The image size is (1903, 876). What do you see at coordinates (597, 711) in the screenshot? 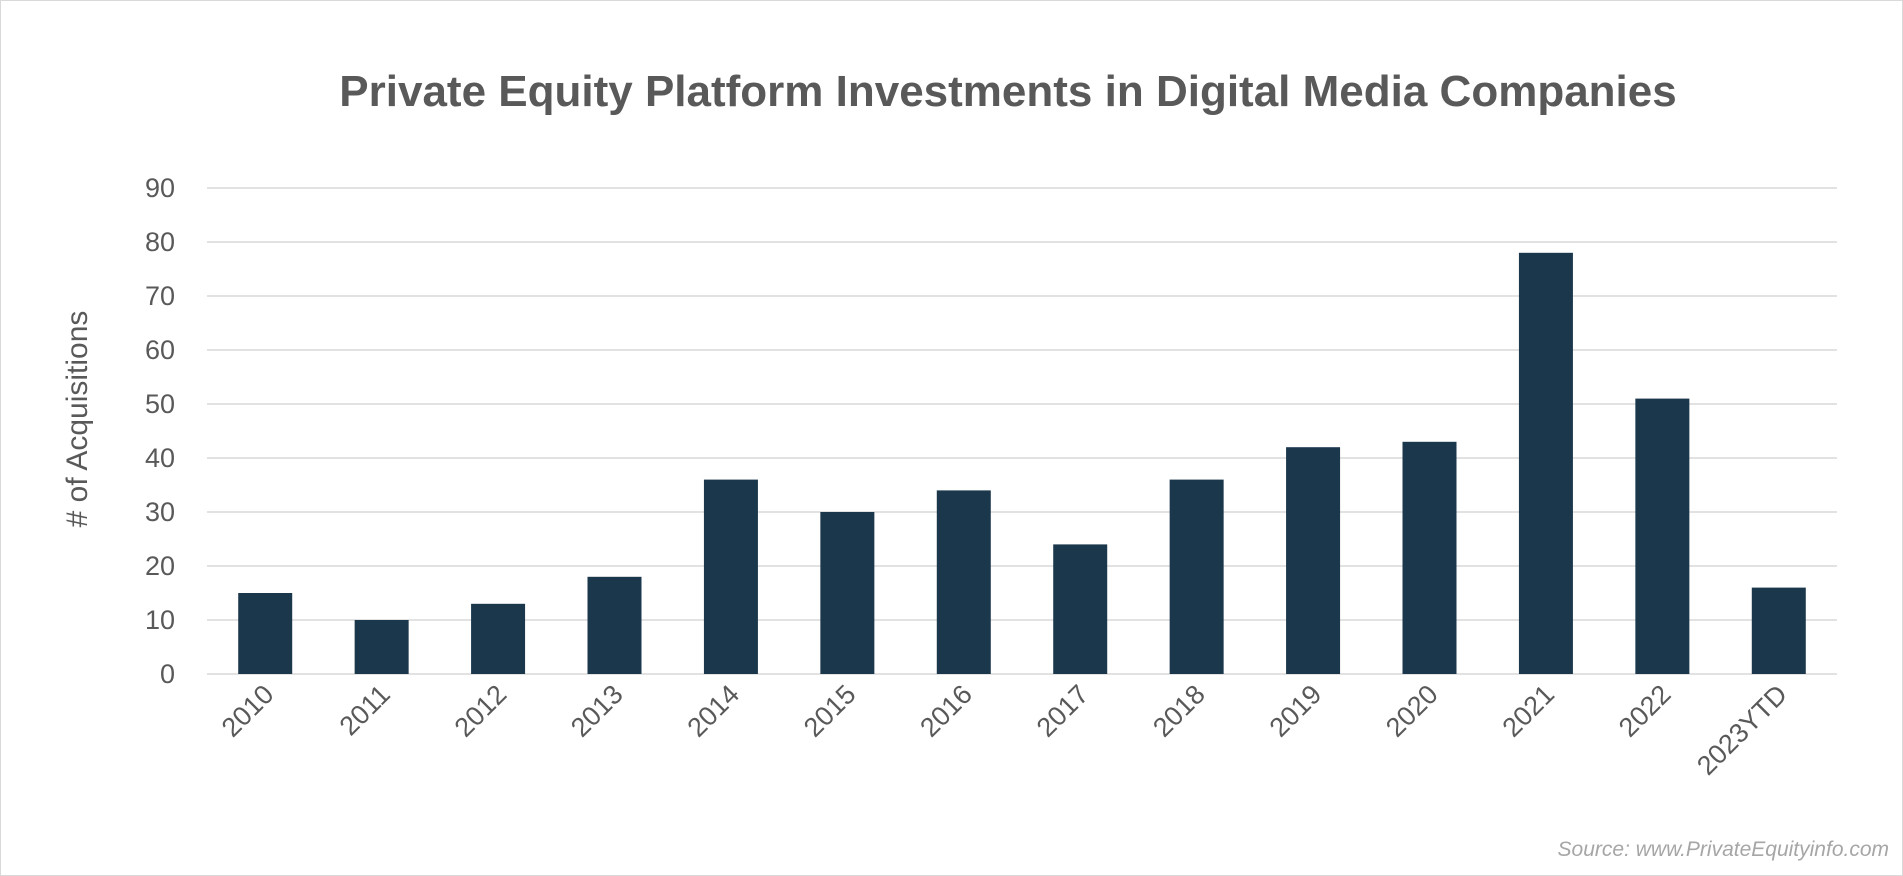
I see `x-tick-label: 2013` at bounding box center [597, 711].